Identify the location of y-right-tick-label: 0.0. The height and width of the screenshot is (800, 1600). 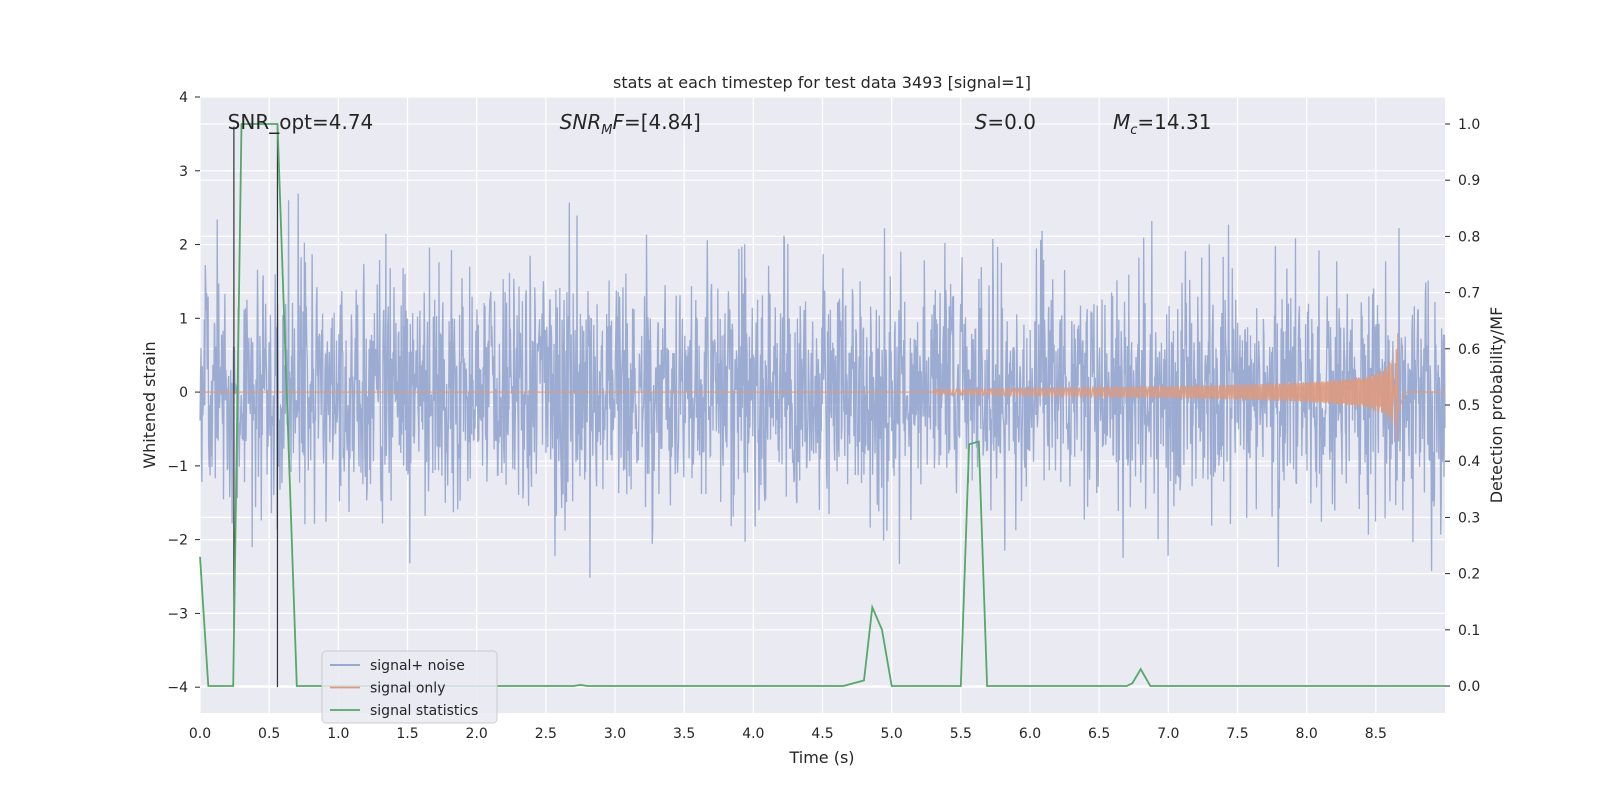
(1469, 687).